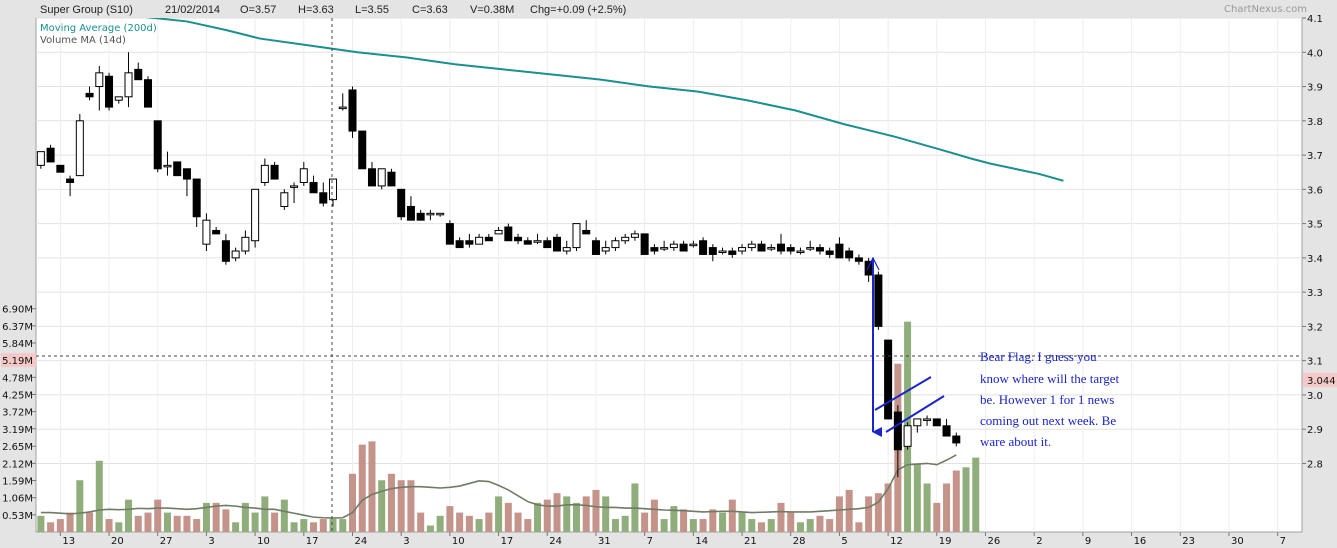 Image resolution: width=1337 pixels, height=548 pixels. Describe the element at coordinates (1188, 541) in the screenshot. I see `date-tick-label: 23` at that location.